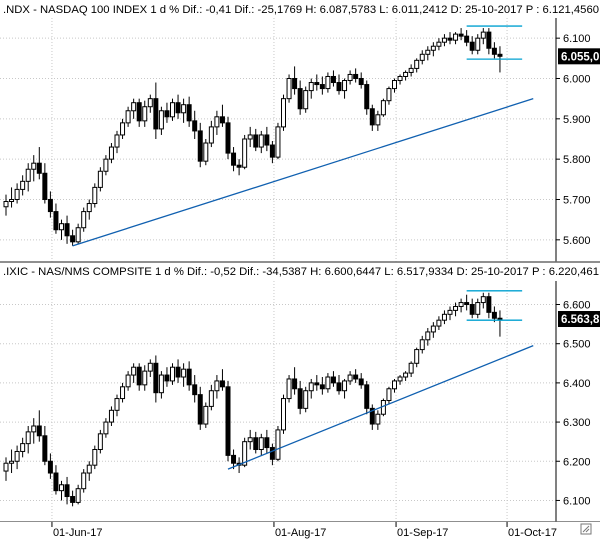 The width and height of the screenshot is (600, 544). What do you see at coordinates (380, 407) in the screenshot?
I see `trendline` at bounding box center [380, 407].